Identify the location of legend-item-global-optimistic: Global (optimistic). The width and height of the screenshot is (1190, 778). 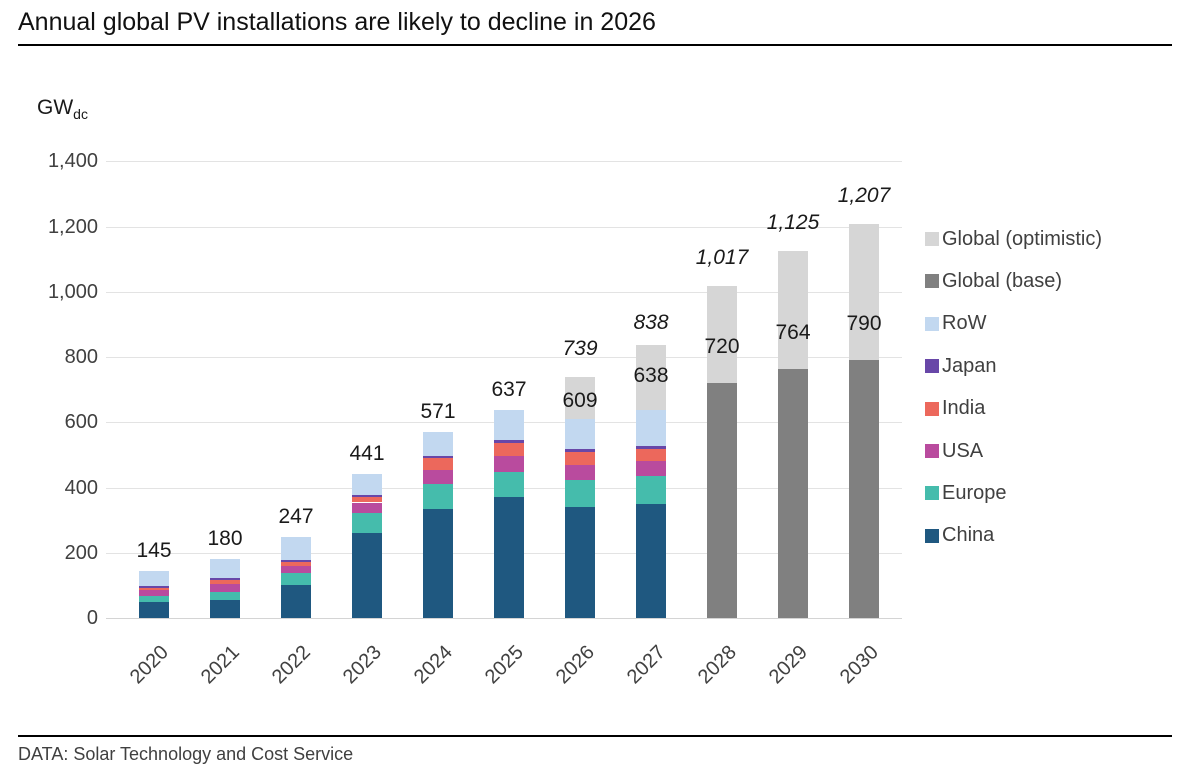
(1013, 239).